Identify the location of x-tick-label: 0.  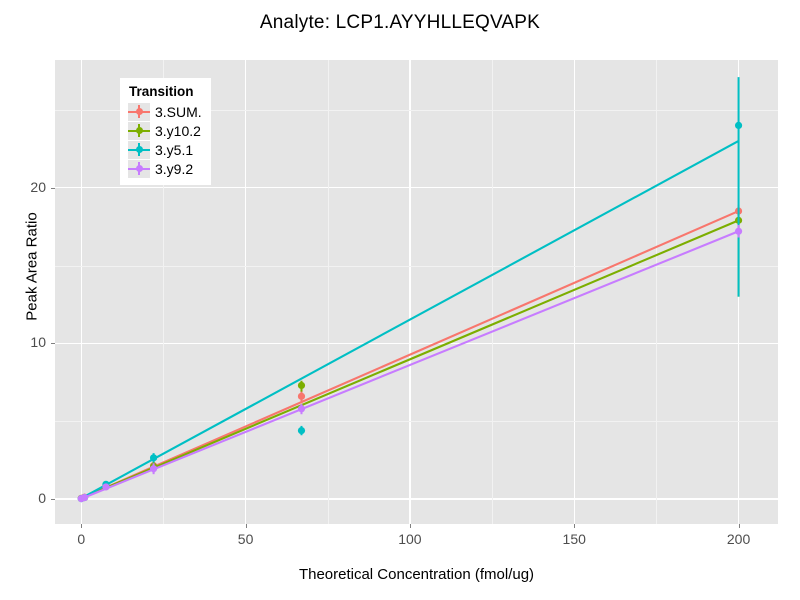
(81, 539).